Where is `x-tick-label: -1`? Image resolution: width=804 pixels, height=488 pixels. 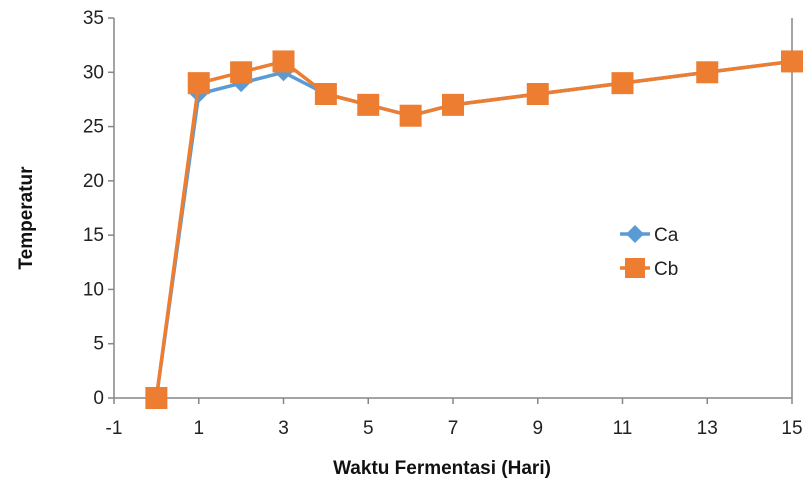
x-tick-label: -1 is located at coordinates (114, 428).